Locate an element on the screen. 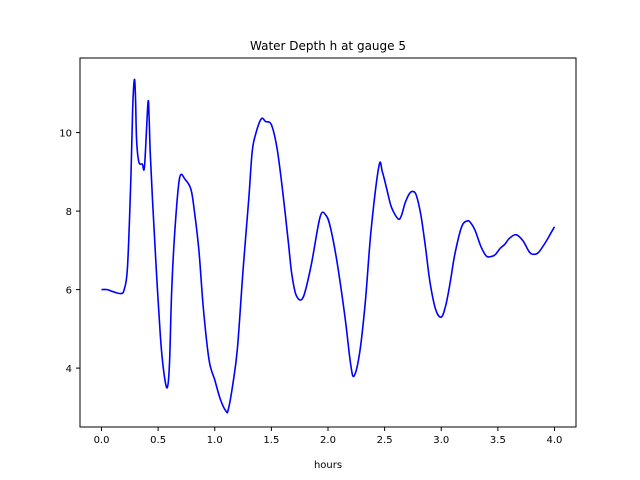  y-tick-label: 8 is located at coordinates (69, 212).